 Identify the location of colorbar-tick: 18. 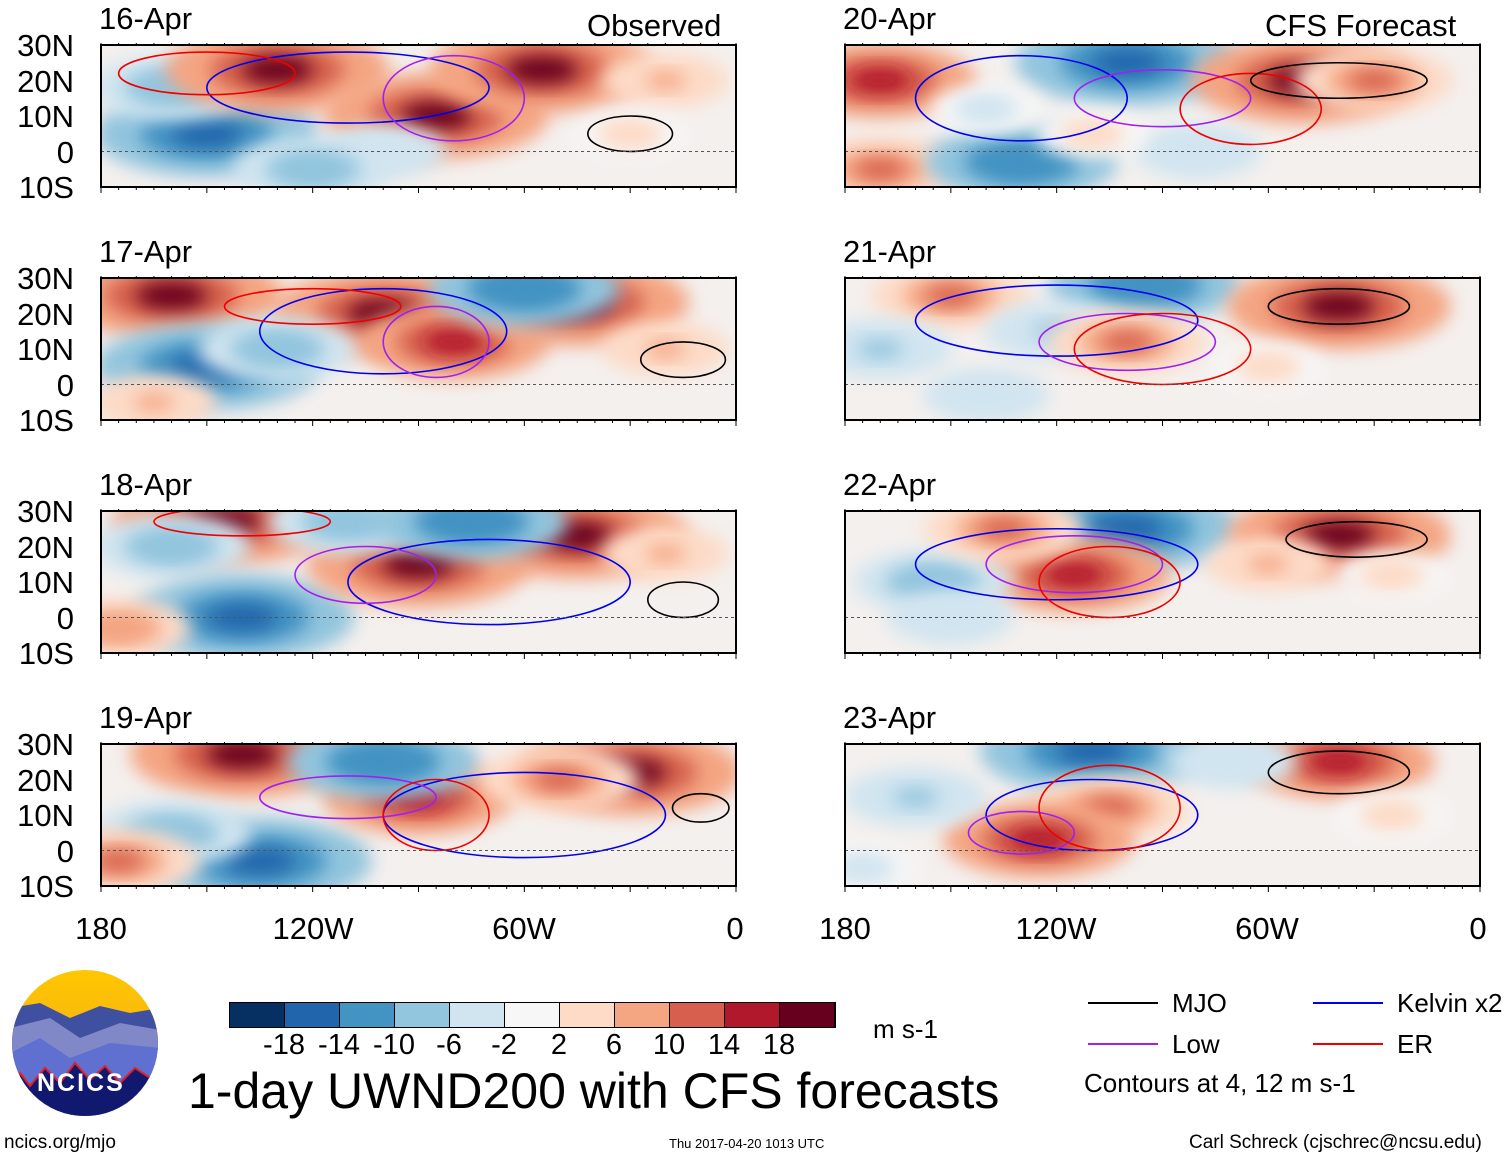
(779, 1045).